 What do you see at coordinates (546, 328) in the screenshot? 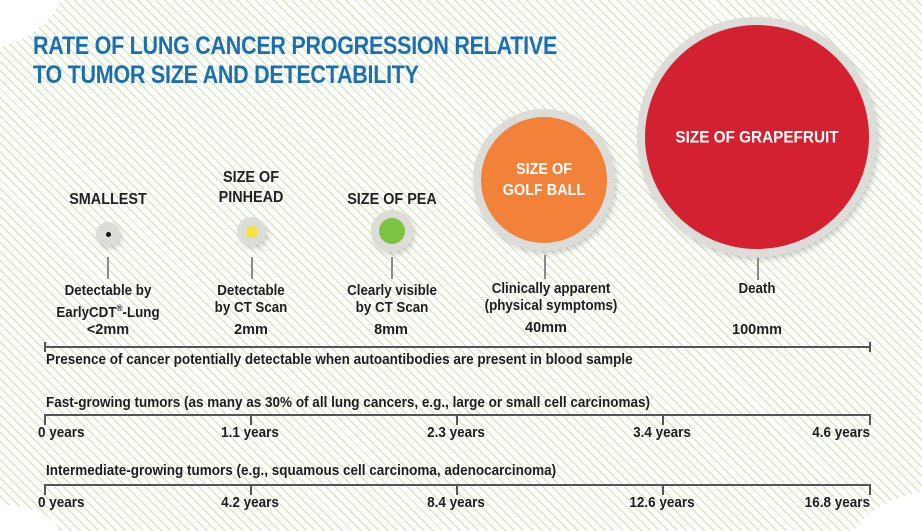
I see `size-label-golf-ball: 40mm` at bounding box center [546, 328].